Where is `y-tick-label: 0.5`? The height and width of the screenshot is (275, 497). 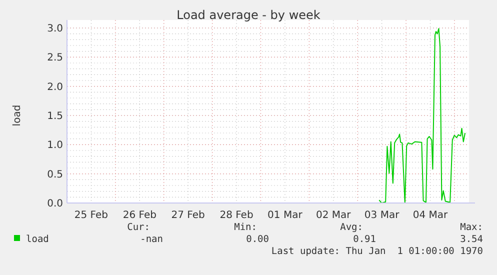 y-tick-label: 0.5 is located at coordinates (55, 174).